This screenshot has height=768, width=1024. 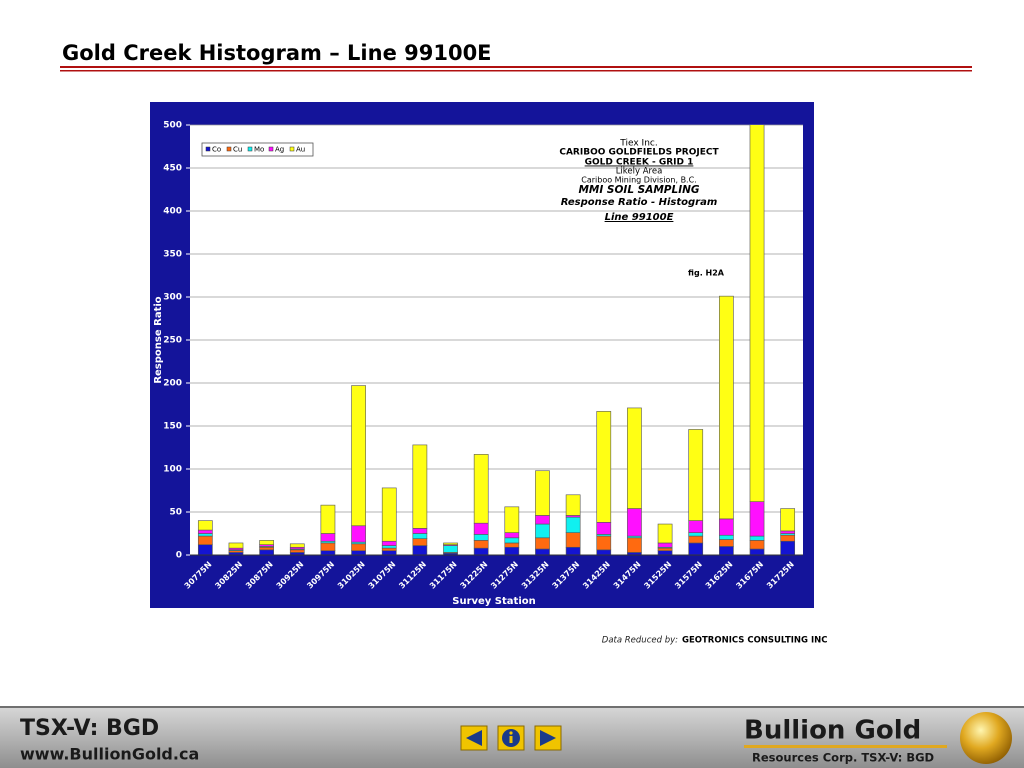 What do you see at coordinates (511, 738) in the screenshot?
I see `nav-info` at bounding box center [511, 738].